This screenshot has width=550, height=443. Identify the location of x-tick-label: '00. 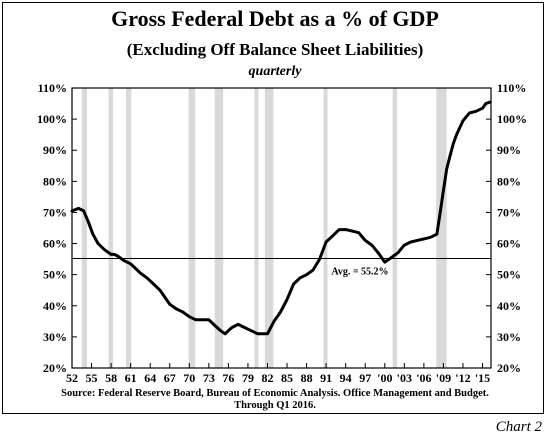
(384, 378).